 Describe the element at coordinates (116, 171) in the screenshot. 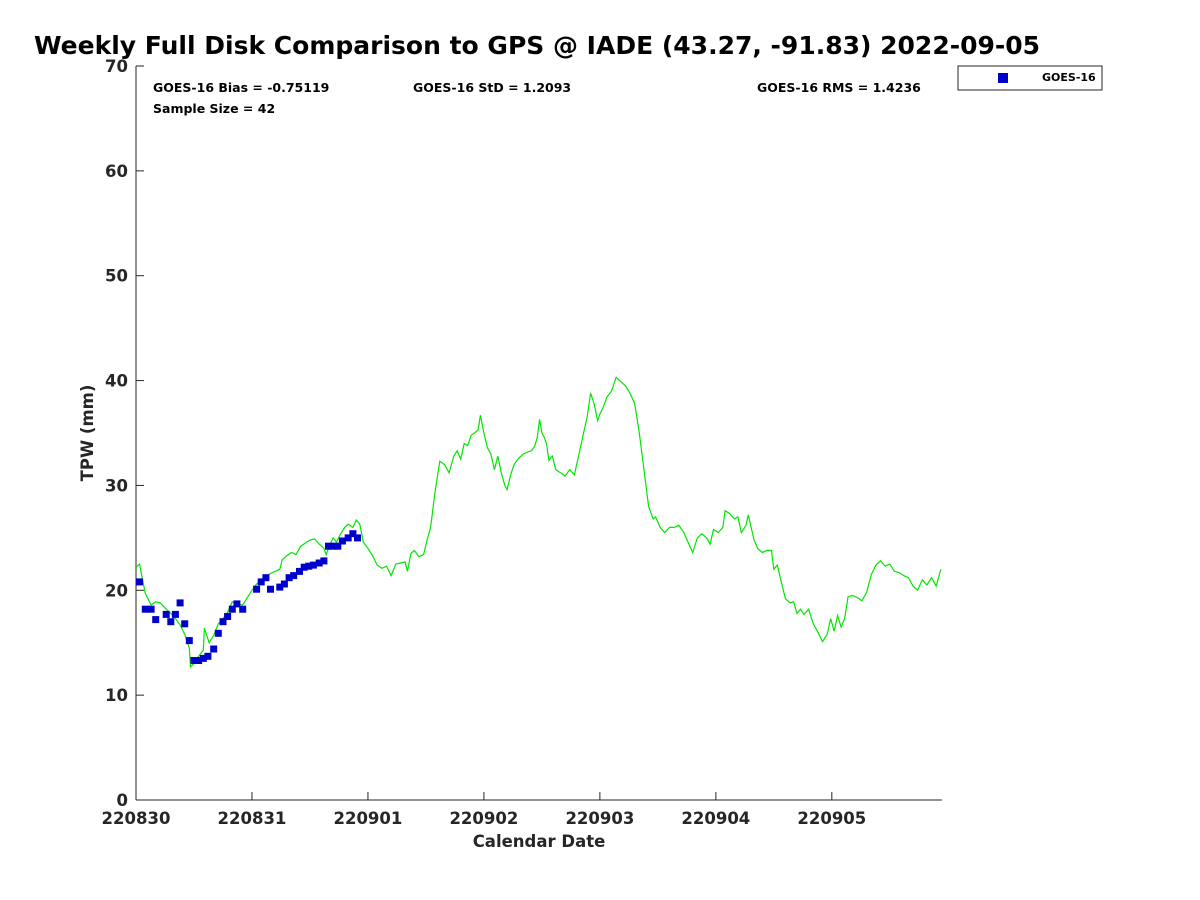

I see `y-tick-label: 60` at that location.